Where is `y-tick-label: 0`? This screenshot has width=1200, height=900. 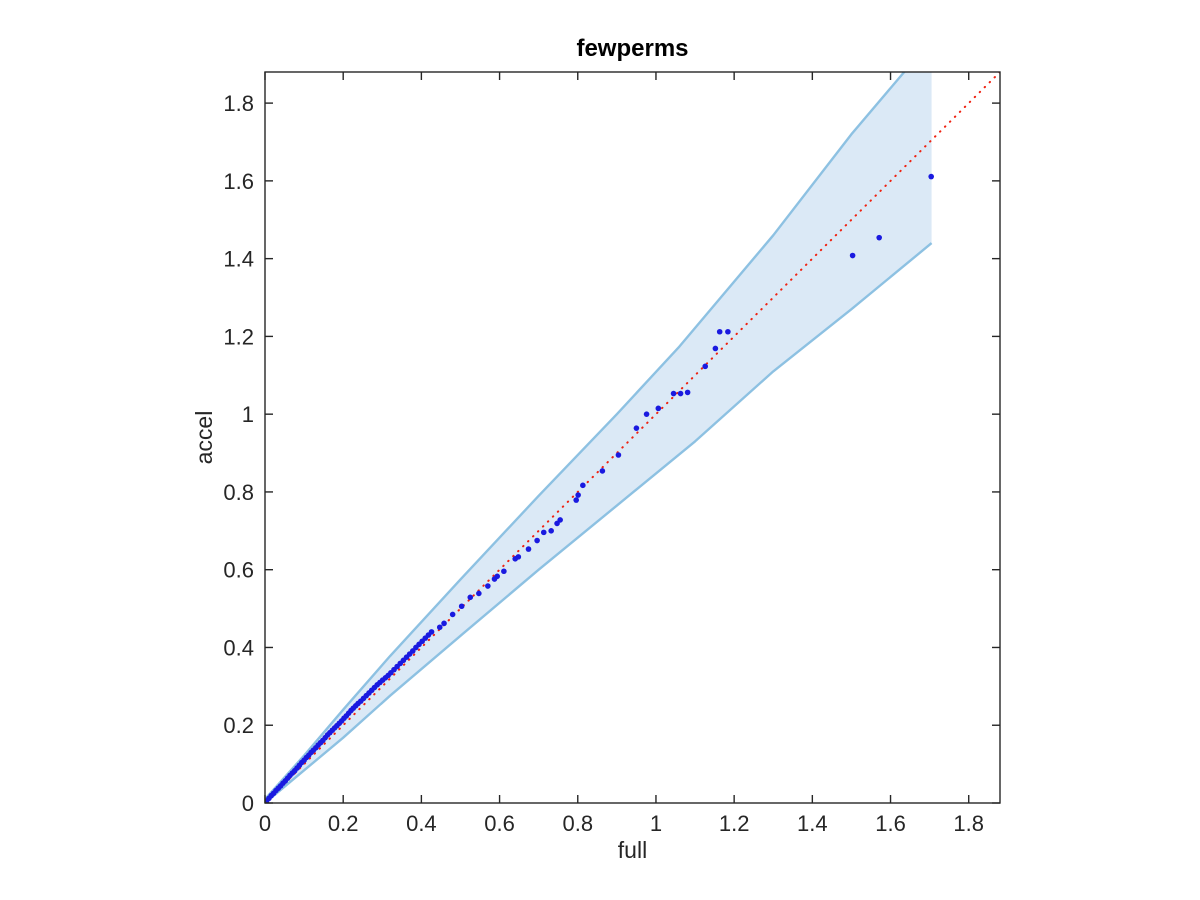 y-tick-label: 0 is located at coordinates (248, 803).